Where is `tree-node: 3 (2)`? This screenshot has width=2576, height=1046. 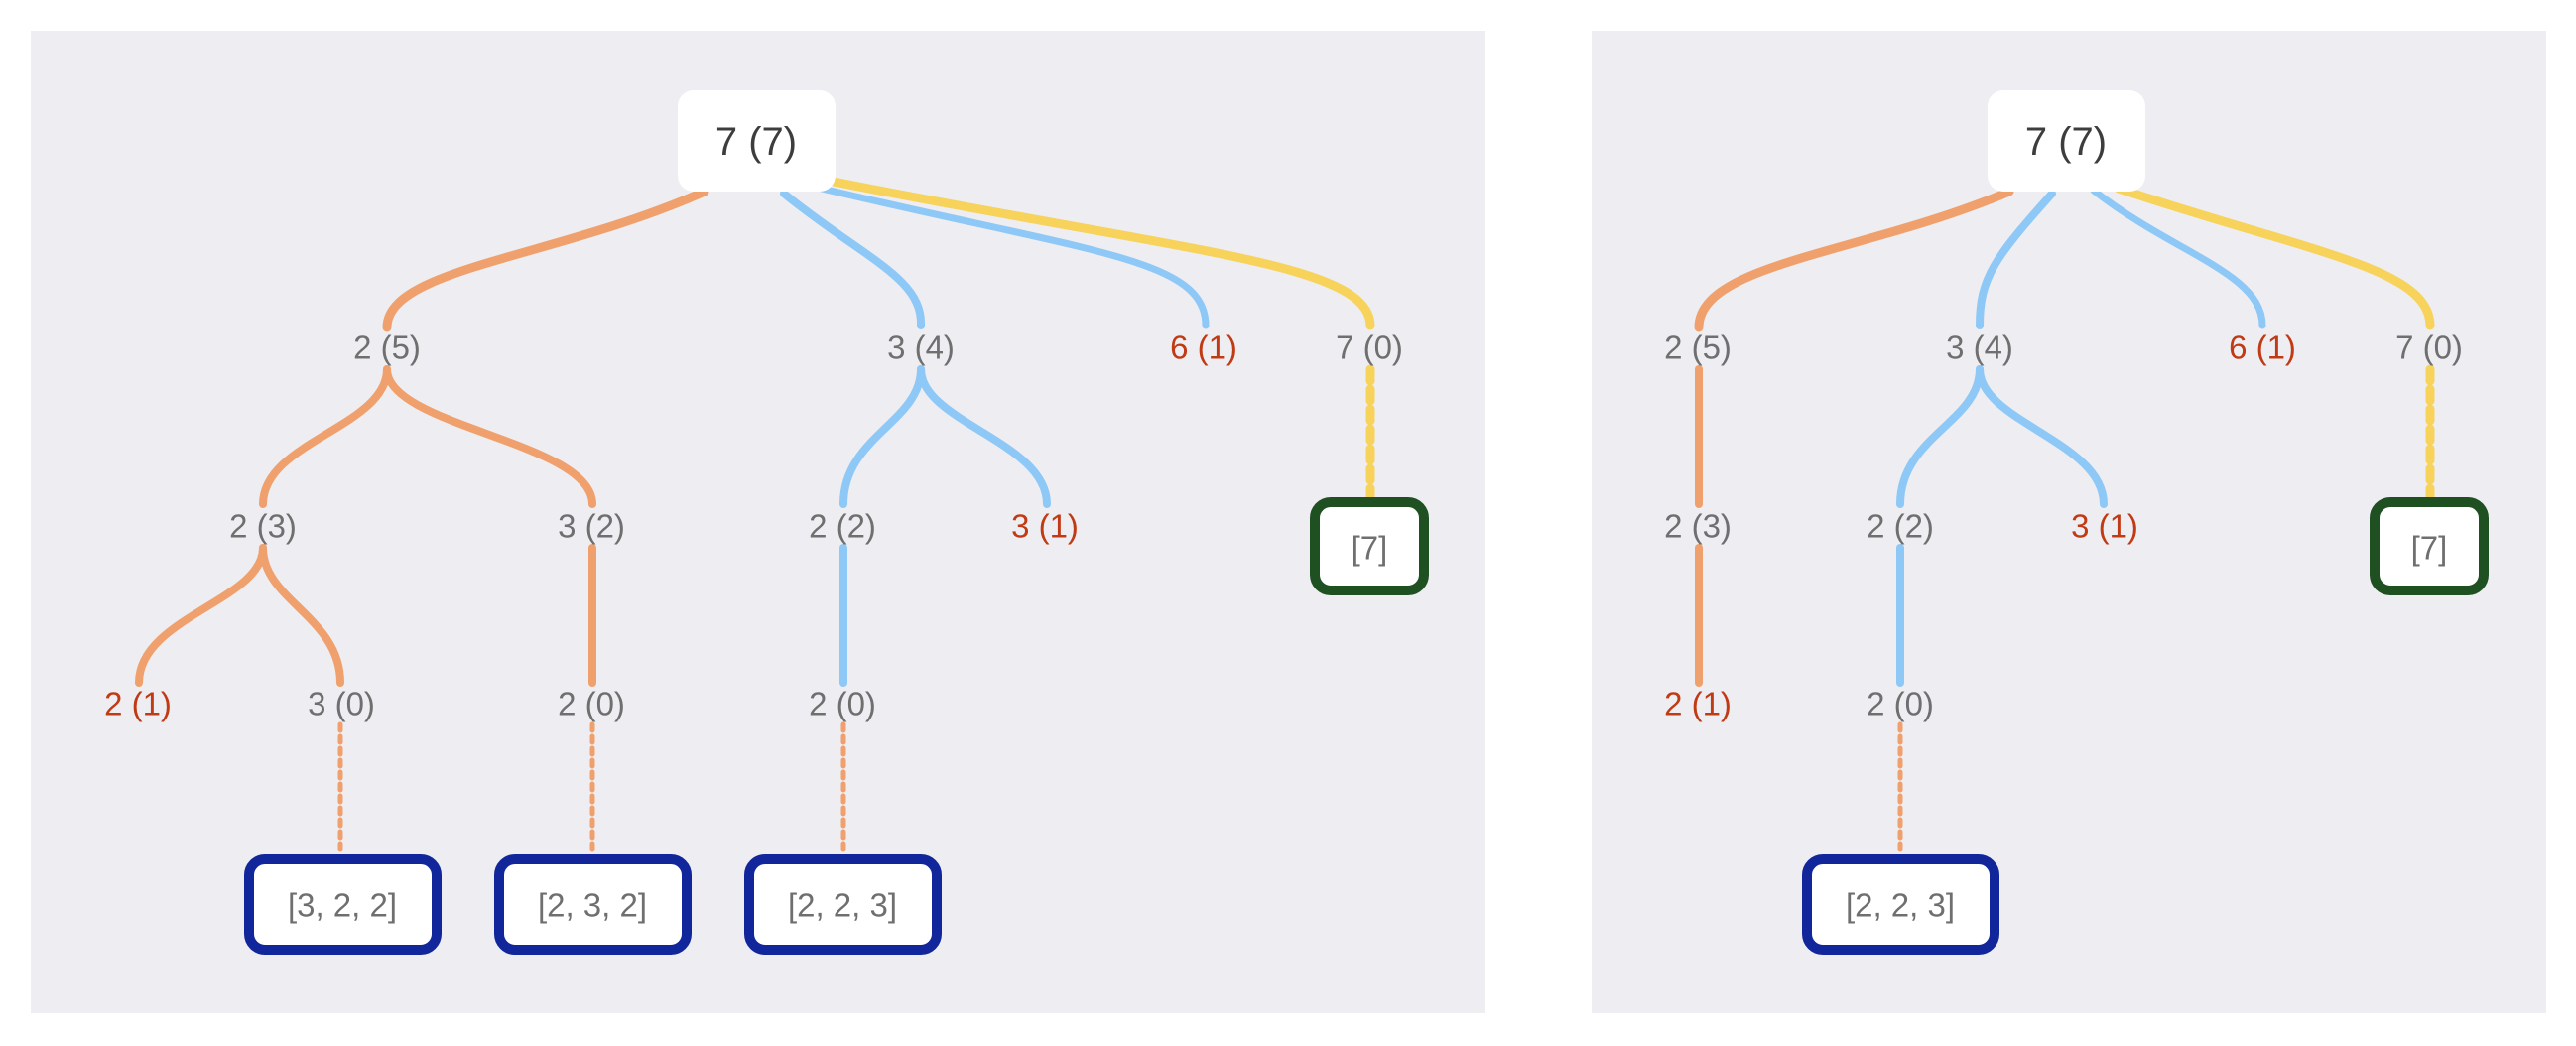 tree-node: 3 (2) is located at coordinates (592, 526).